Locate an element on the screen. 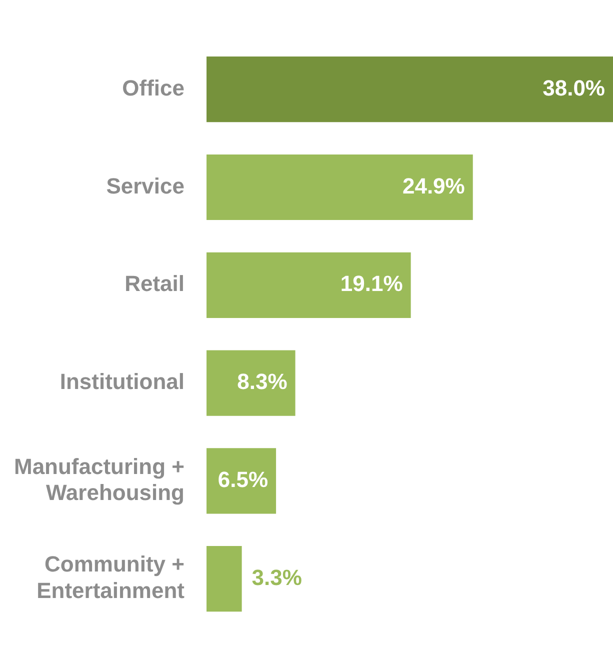  data-label: 3.3% is located at coordinates (277, 577).